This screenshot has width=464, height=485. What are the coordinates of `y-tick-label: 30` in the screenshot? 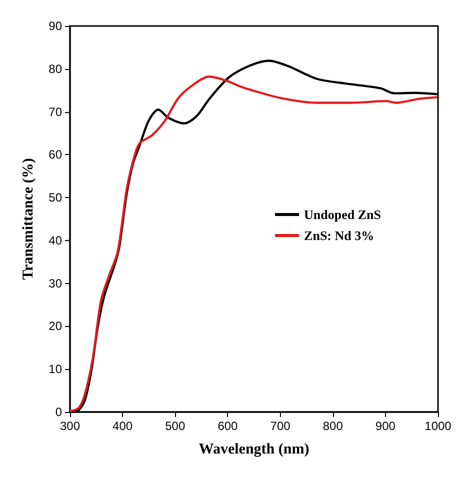 It's located at (55, 283).